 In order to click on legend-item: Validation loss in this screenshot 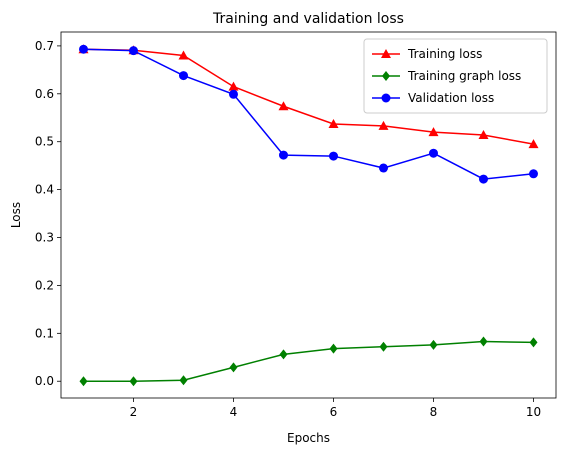, I will do `click(433, 98)`.